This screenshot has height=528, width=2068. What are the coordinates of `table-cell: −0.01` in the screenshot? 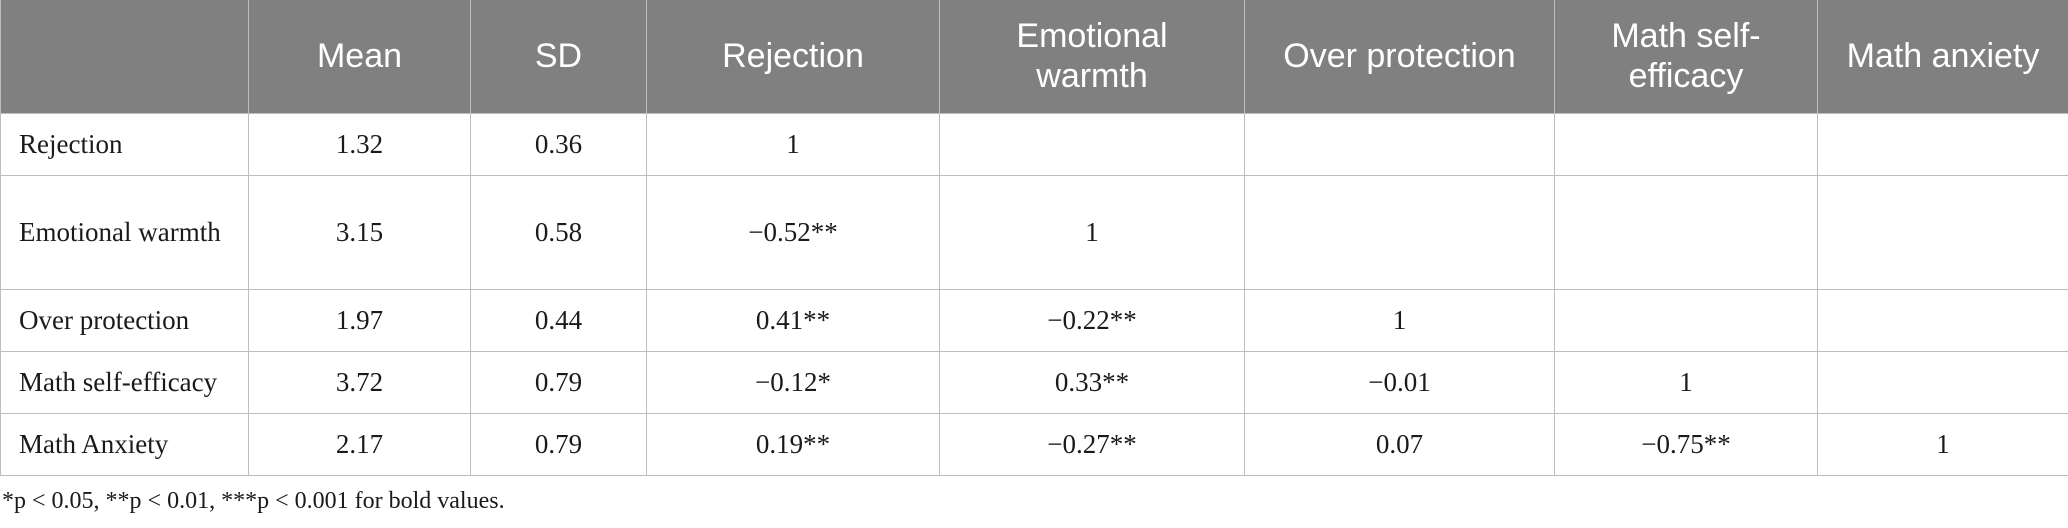 It's located at (1399, 382).